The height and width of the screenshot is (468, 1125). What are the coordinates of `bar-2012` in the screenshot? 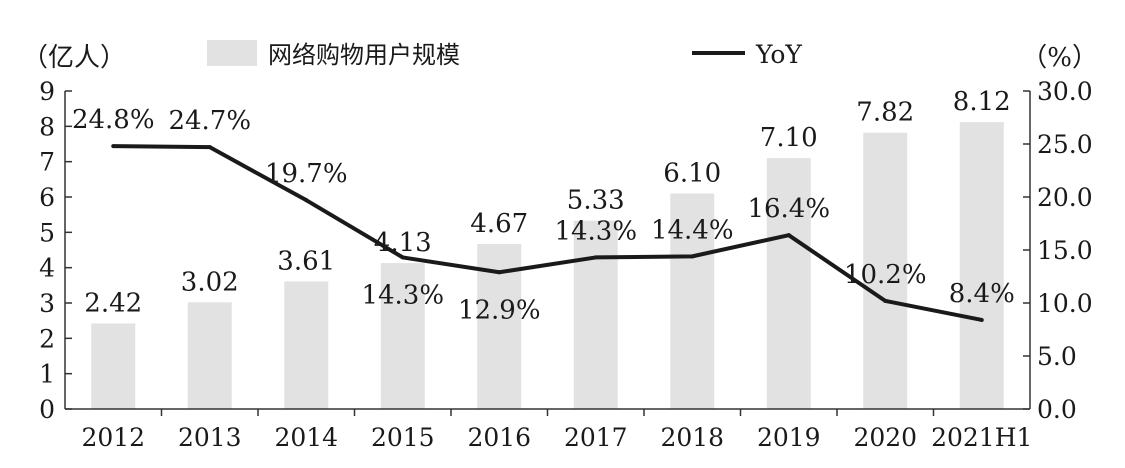 It's located at (113, 366).